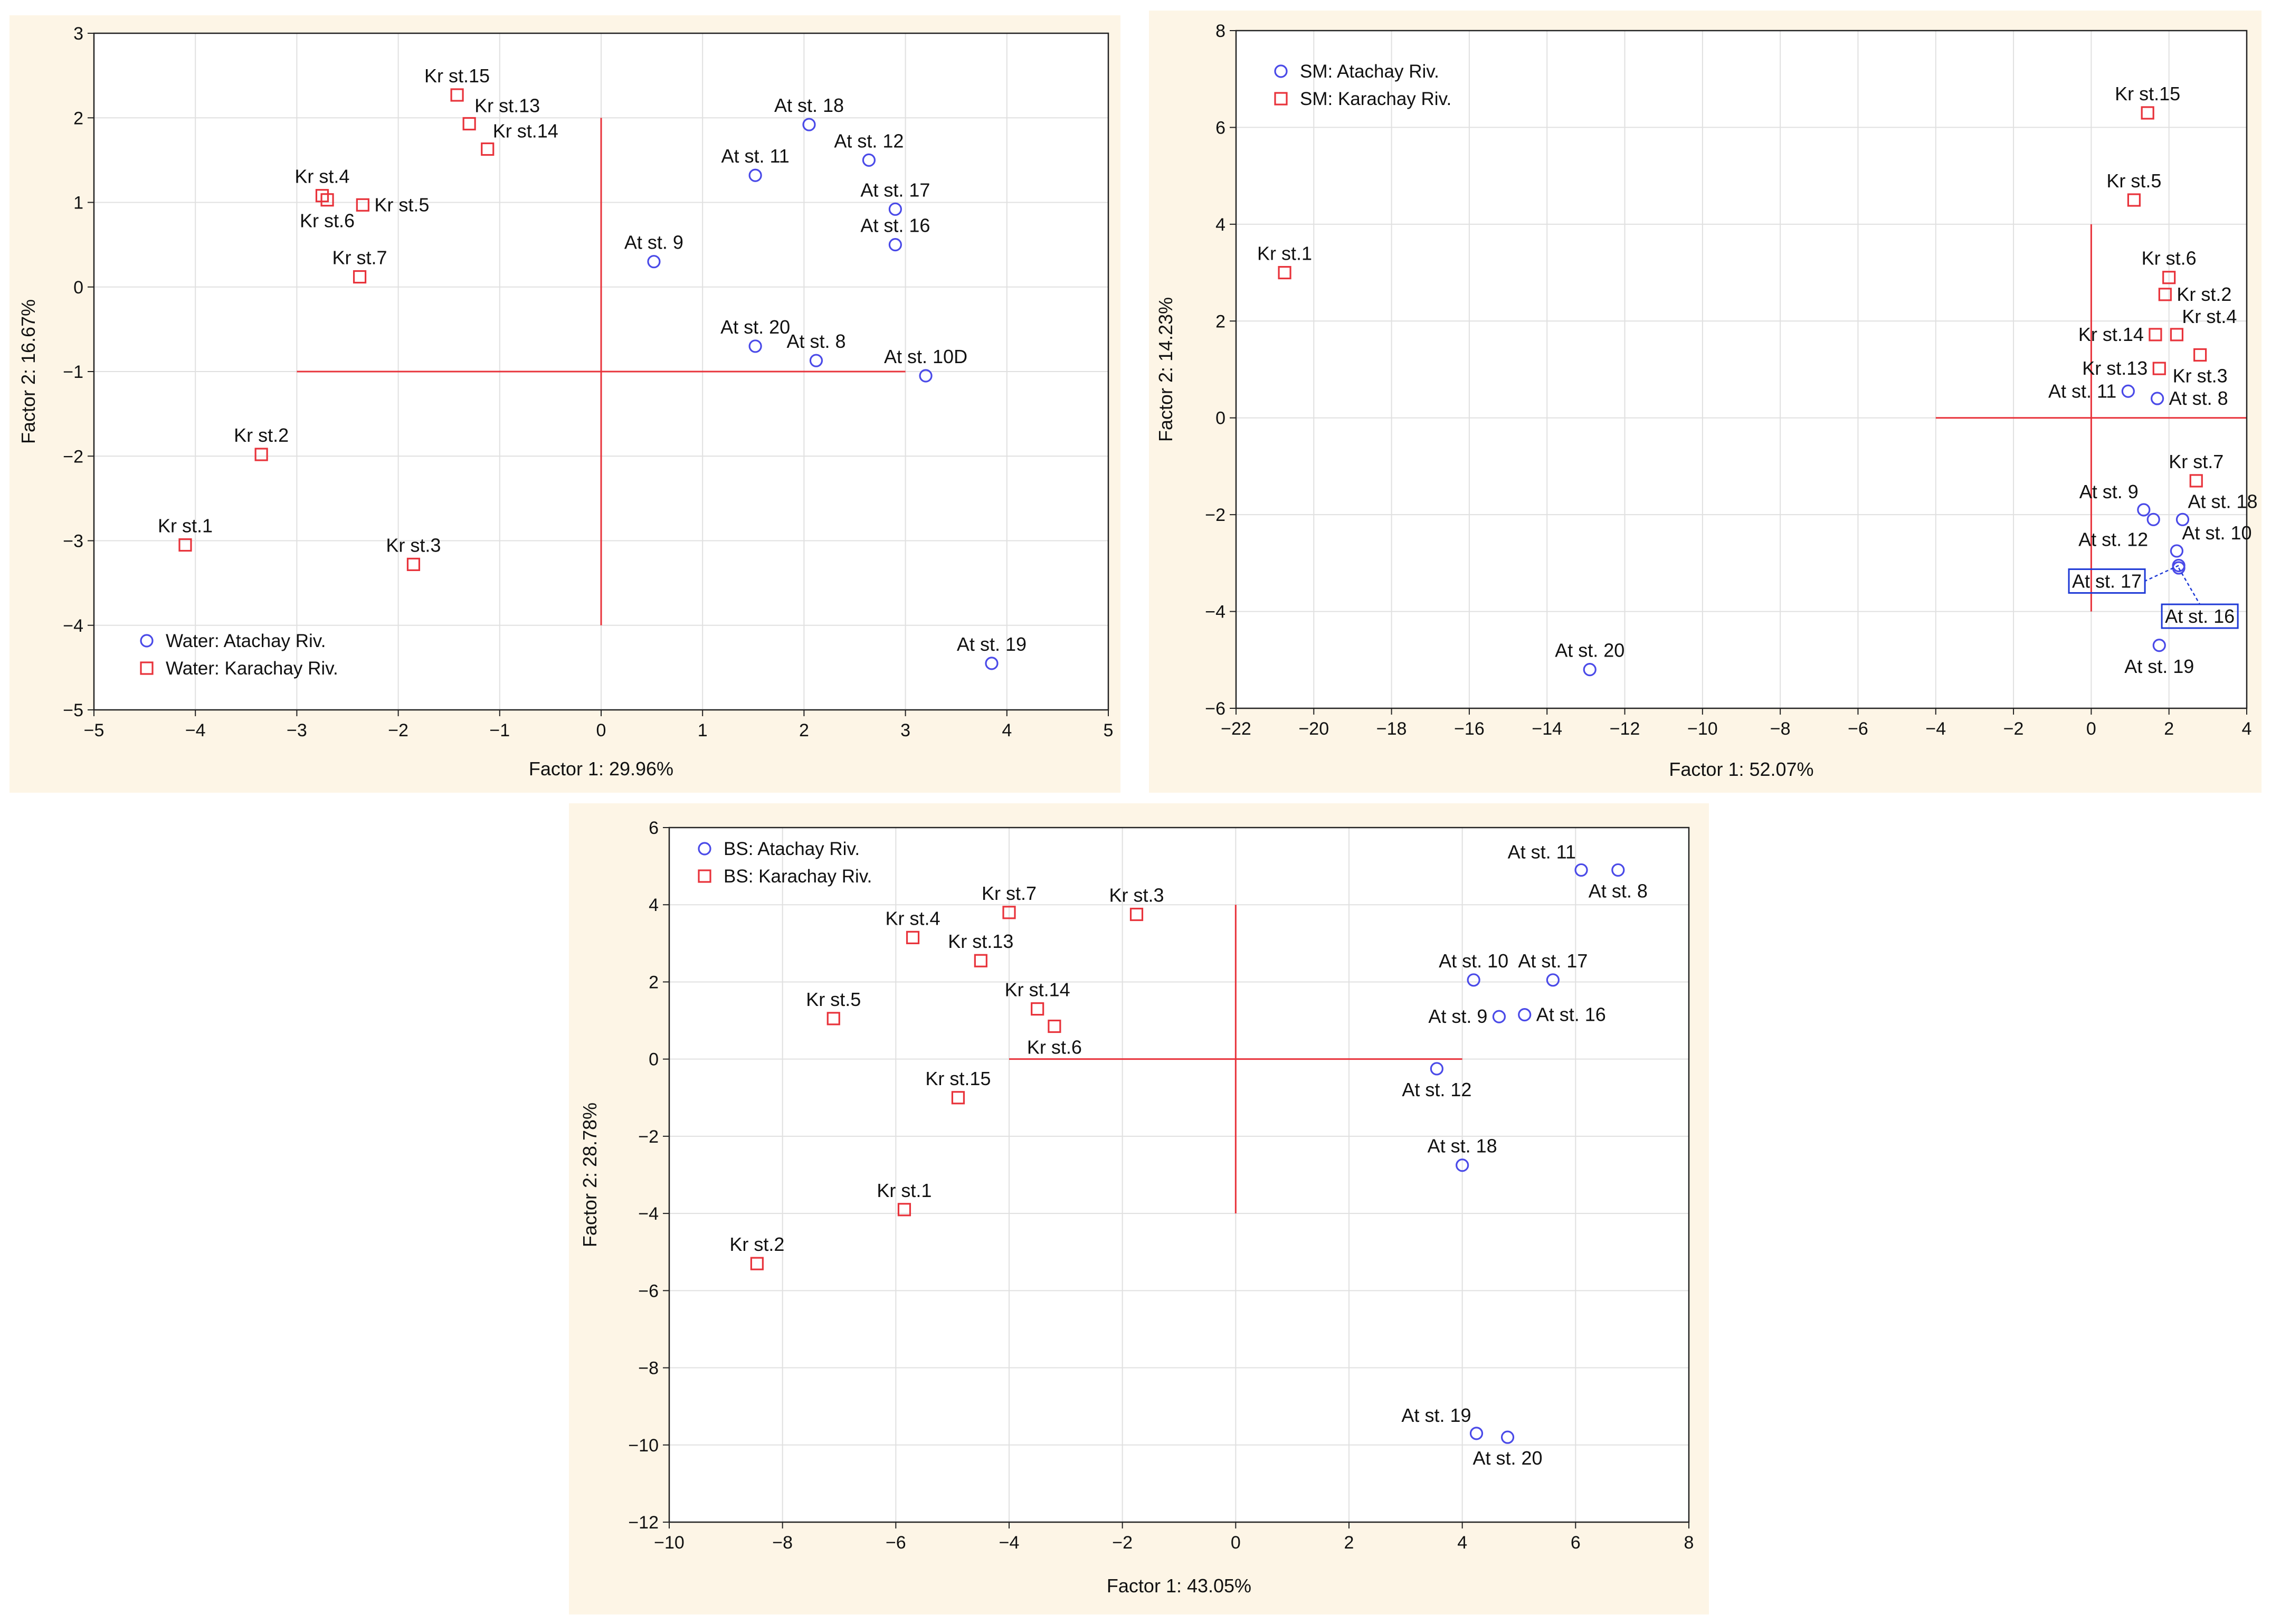 This screenshot has height=1624, width=2271. Describe the element at coordinates (1109, 730) in the screenshot. I see `x-tick-label: 5` at that location.